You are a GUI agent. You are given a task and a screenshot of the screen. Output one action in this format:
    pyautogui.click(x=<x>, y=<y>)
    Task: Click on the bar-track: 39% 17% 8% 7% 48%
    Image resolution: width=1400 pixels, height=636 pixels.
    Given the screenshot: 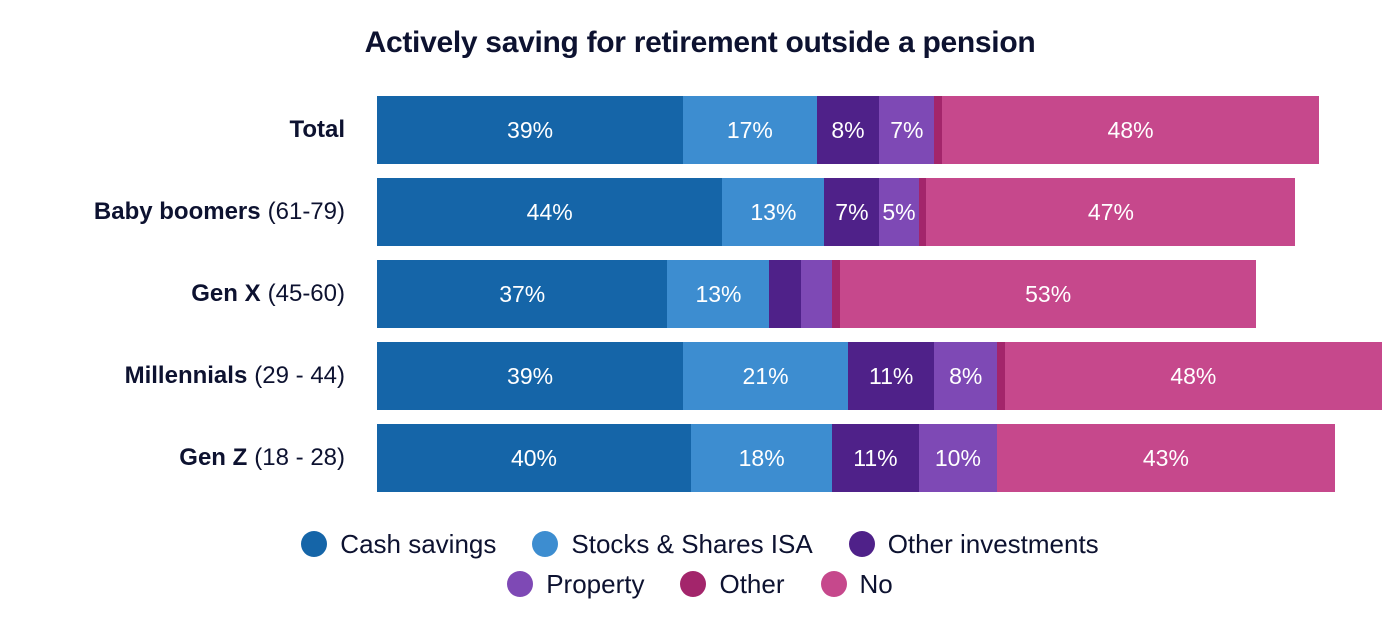 What is the action you would take?
    pyautogui.click(x=848, y=130)
    